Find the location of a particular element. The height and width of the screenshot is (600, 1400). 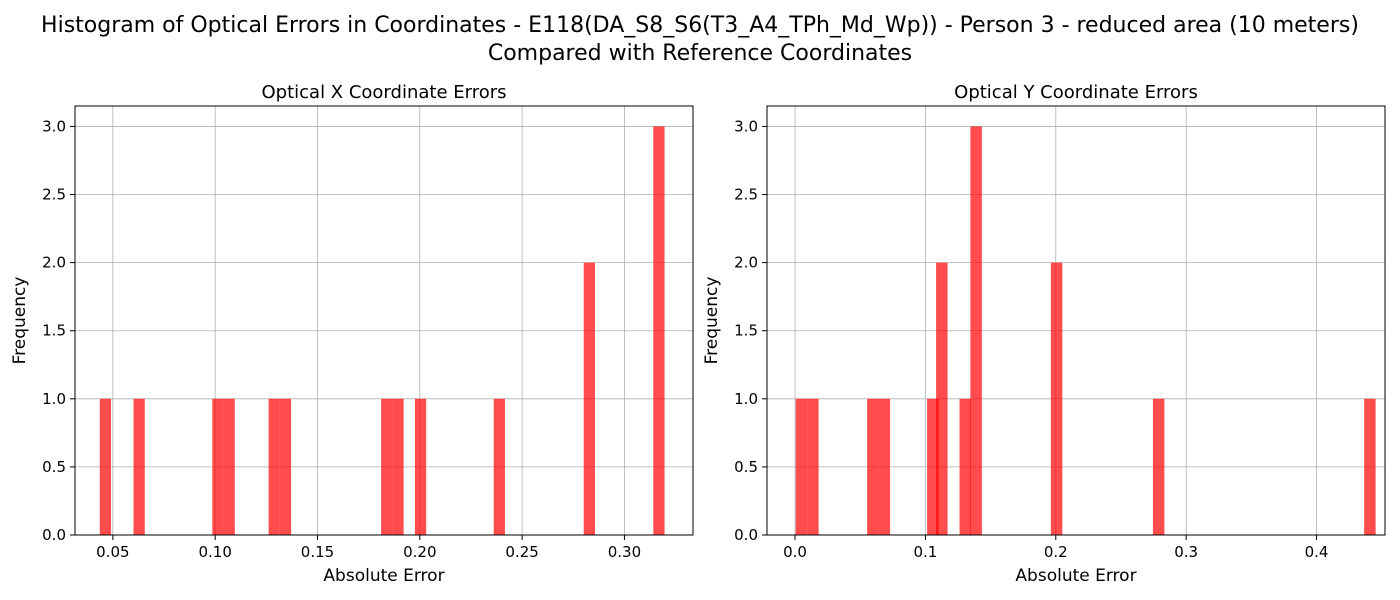

x-tick-label: 0.30 is located at coordinates (624, 552).